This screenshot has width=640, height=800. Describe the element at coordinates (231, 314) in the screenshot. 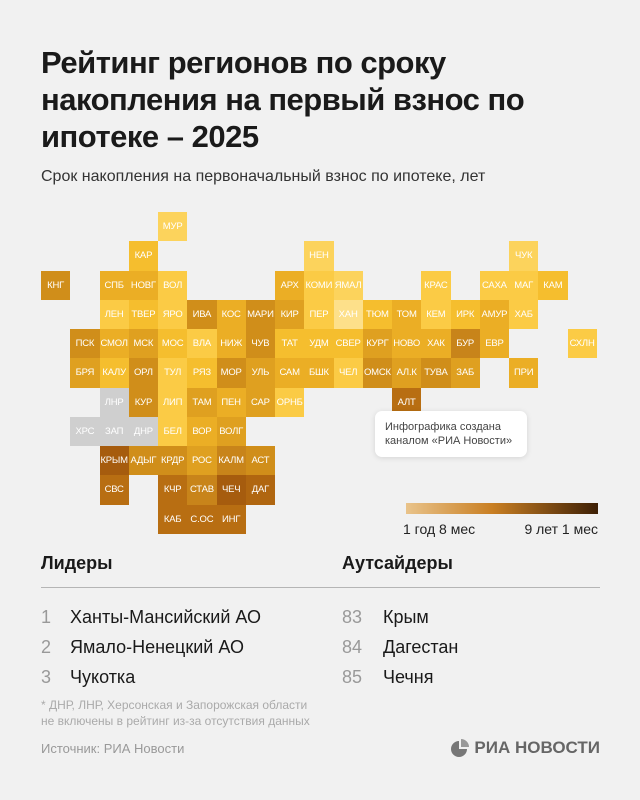

I see `region-tile: КОС` at that location.